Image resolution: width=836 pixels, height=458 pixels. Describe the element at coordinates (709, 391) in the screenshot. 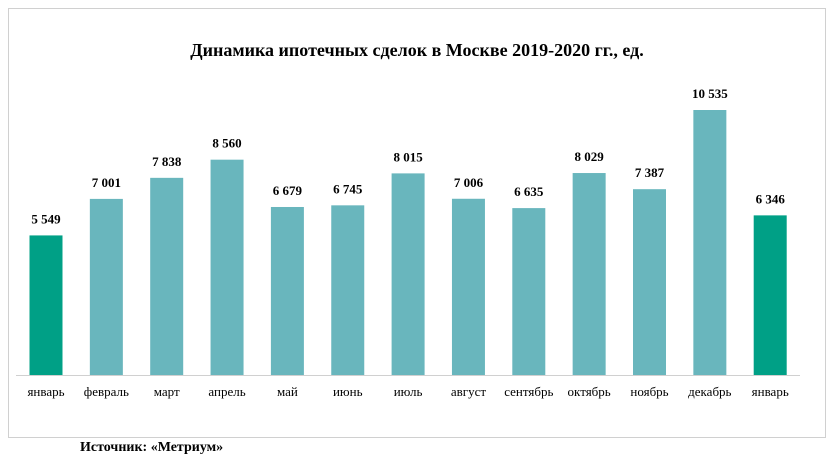

I see `x-tick-label: декабрь` at that location.